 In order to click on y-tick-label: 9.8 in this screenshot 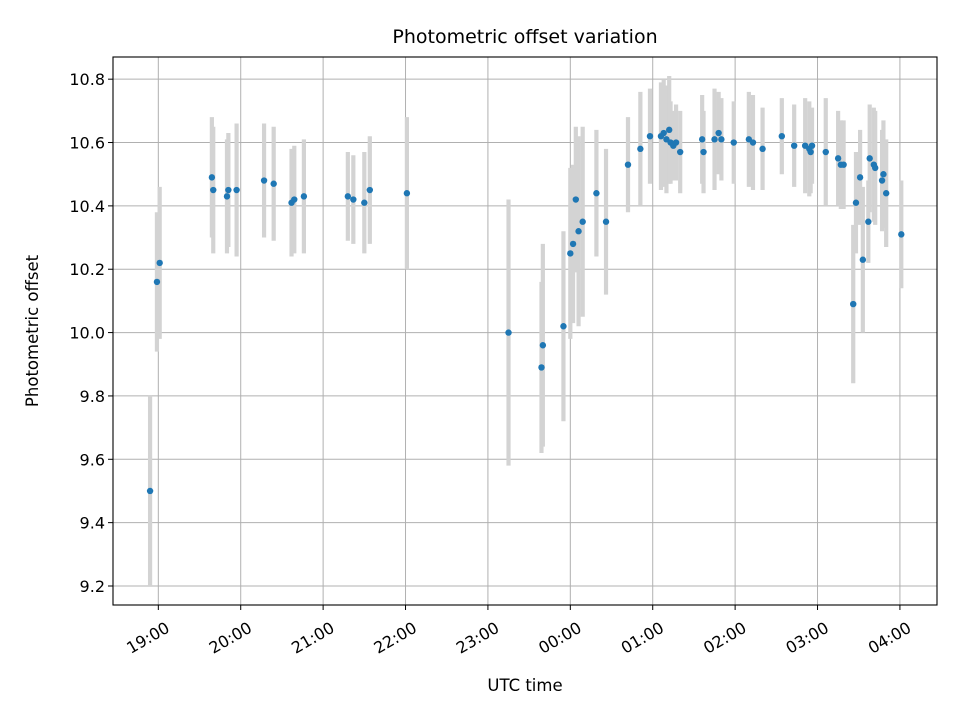, I will do `click(92, 396)`.